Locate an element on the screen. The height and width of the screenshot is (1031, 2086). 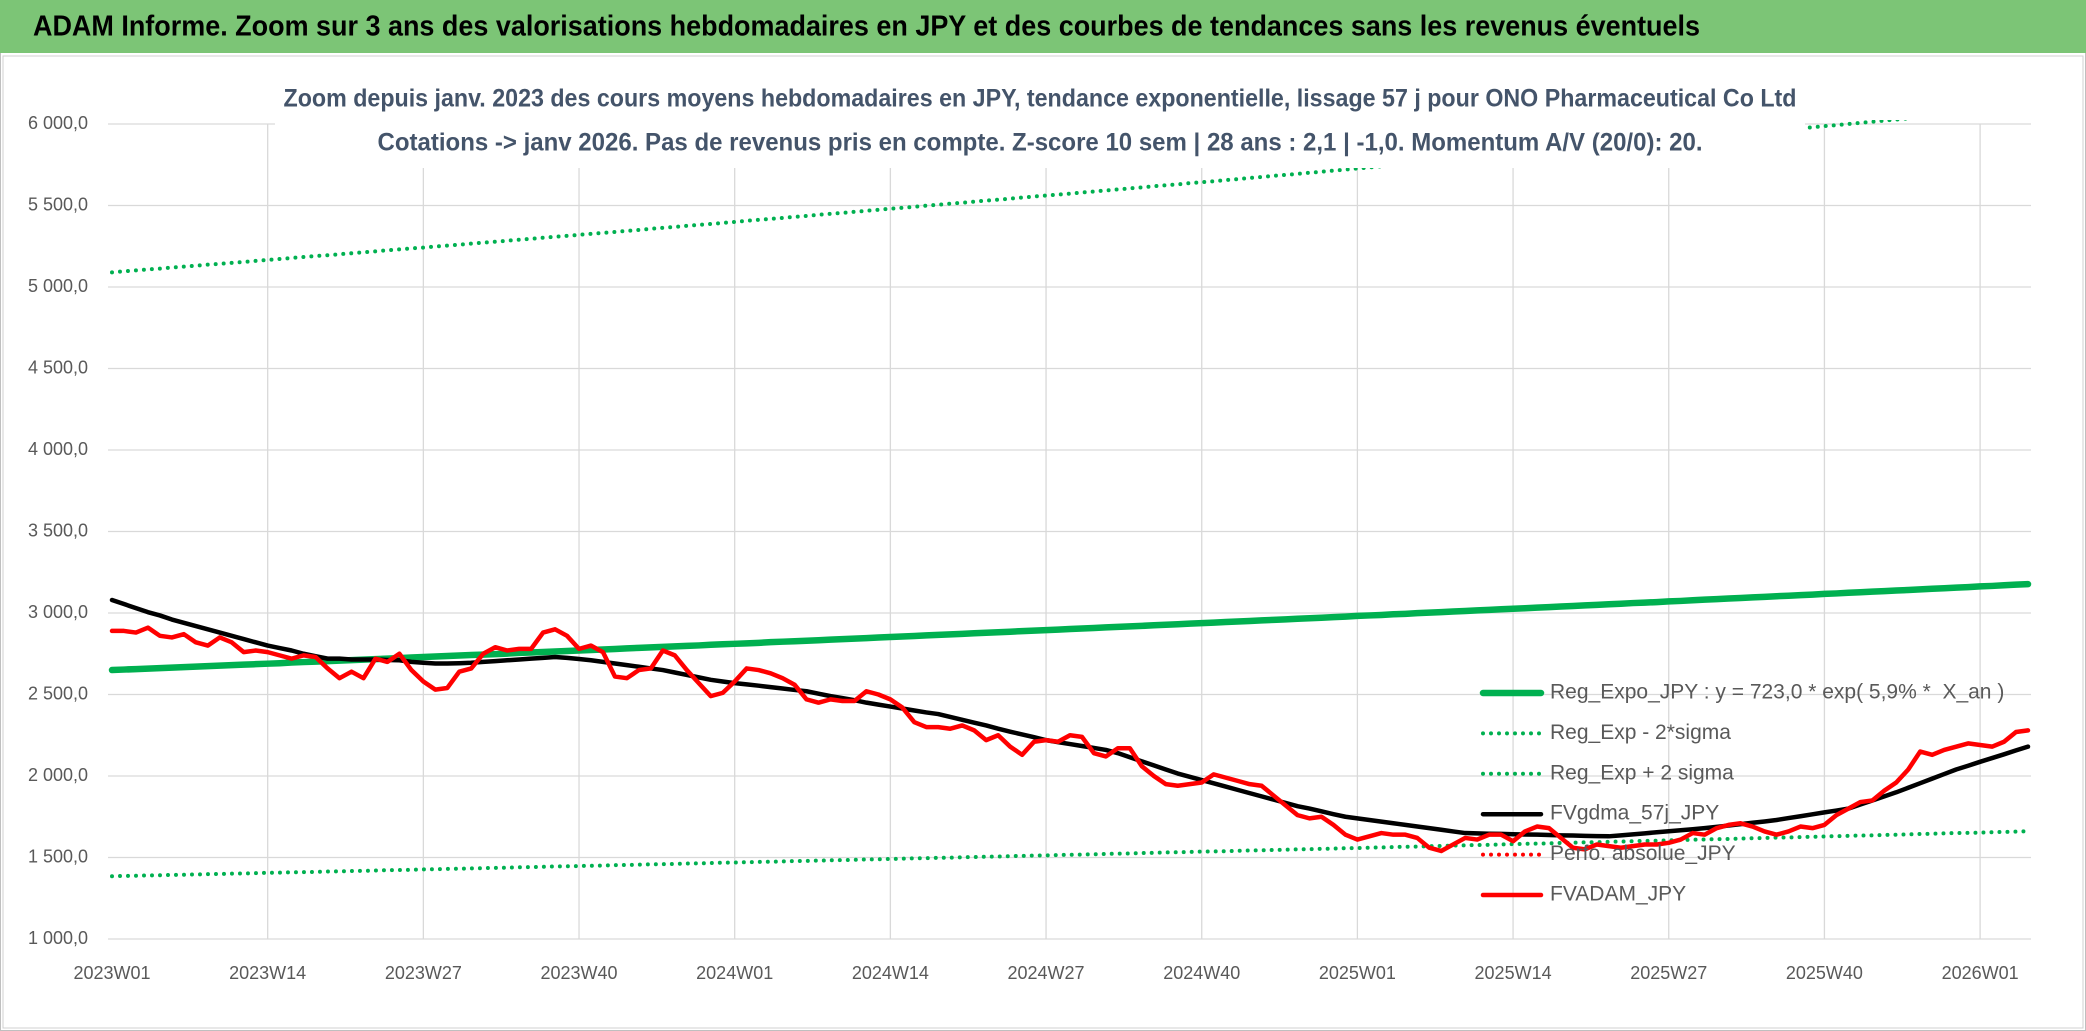
y-tick-label: 2 500,0 is located at coordinates (58, 693).